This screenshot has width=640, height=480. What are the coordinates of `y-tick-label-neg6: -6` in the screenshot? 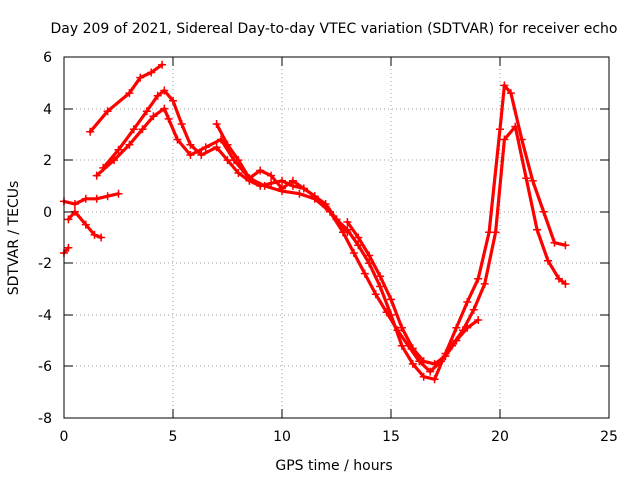 It's located at (45, 367).